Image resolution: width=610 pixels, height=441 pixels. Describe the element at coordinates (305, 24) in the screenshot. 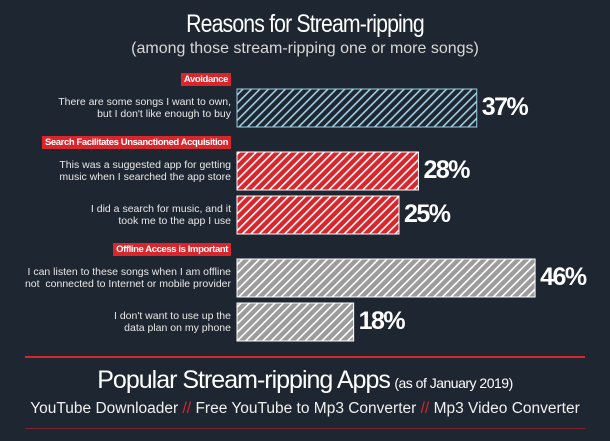

I see `chart-title: Reasons for Stream-ripping` at that location.